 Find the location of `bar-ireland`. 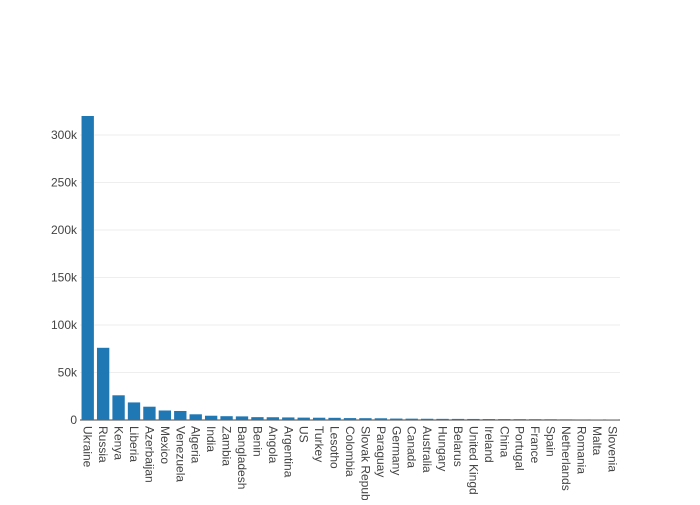

bar-ireland is located at coordinates (489, 419).